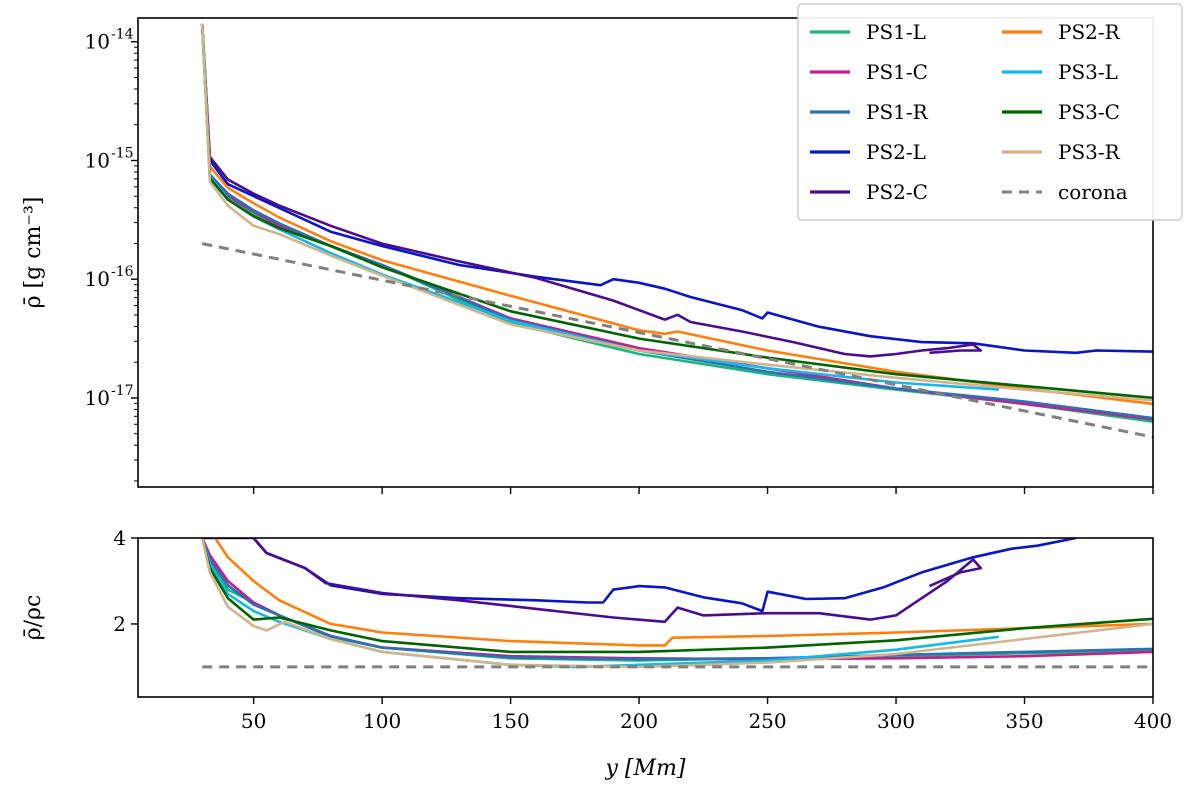 This screenshot has width=1200, height=785. What do you see at coordinates (896, 32) in the screenshot?
I see `legend-label-ps1-l: PS1-L` at bounding box center [896, 32].